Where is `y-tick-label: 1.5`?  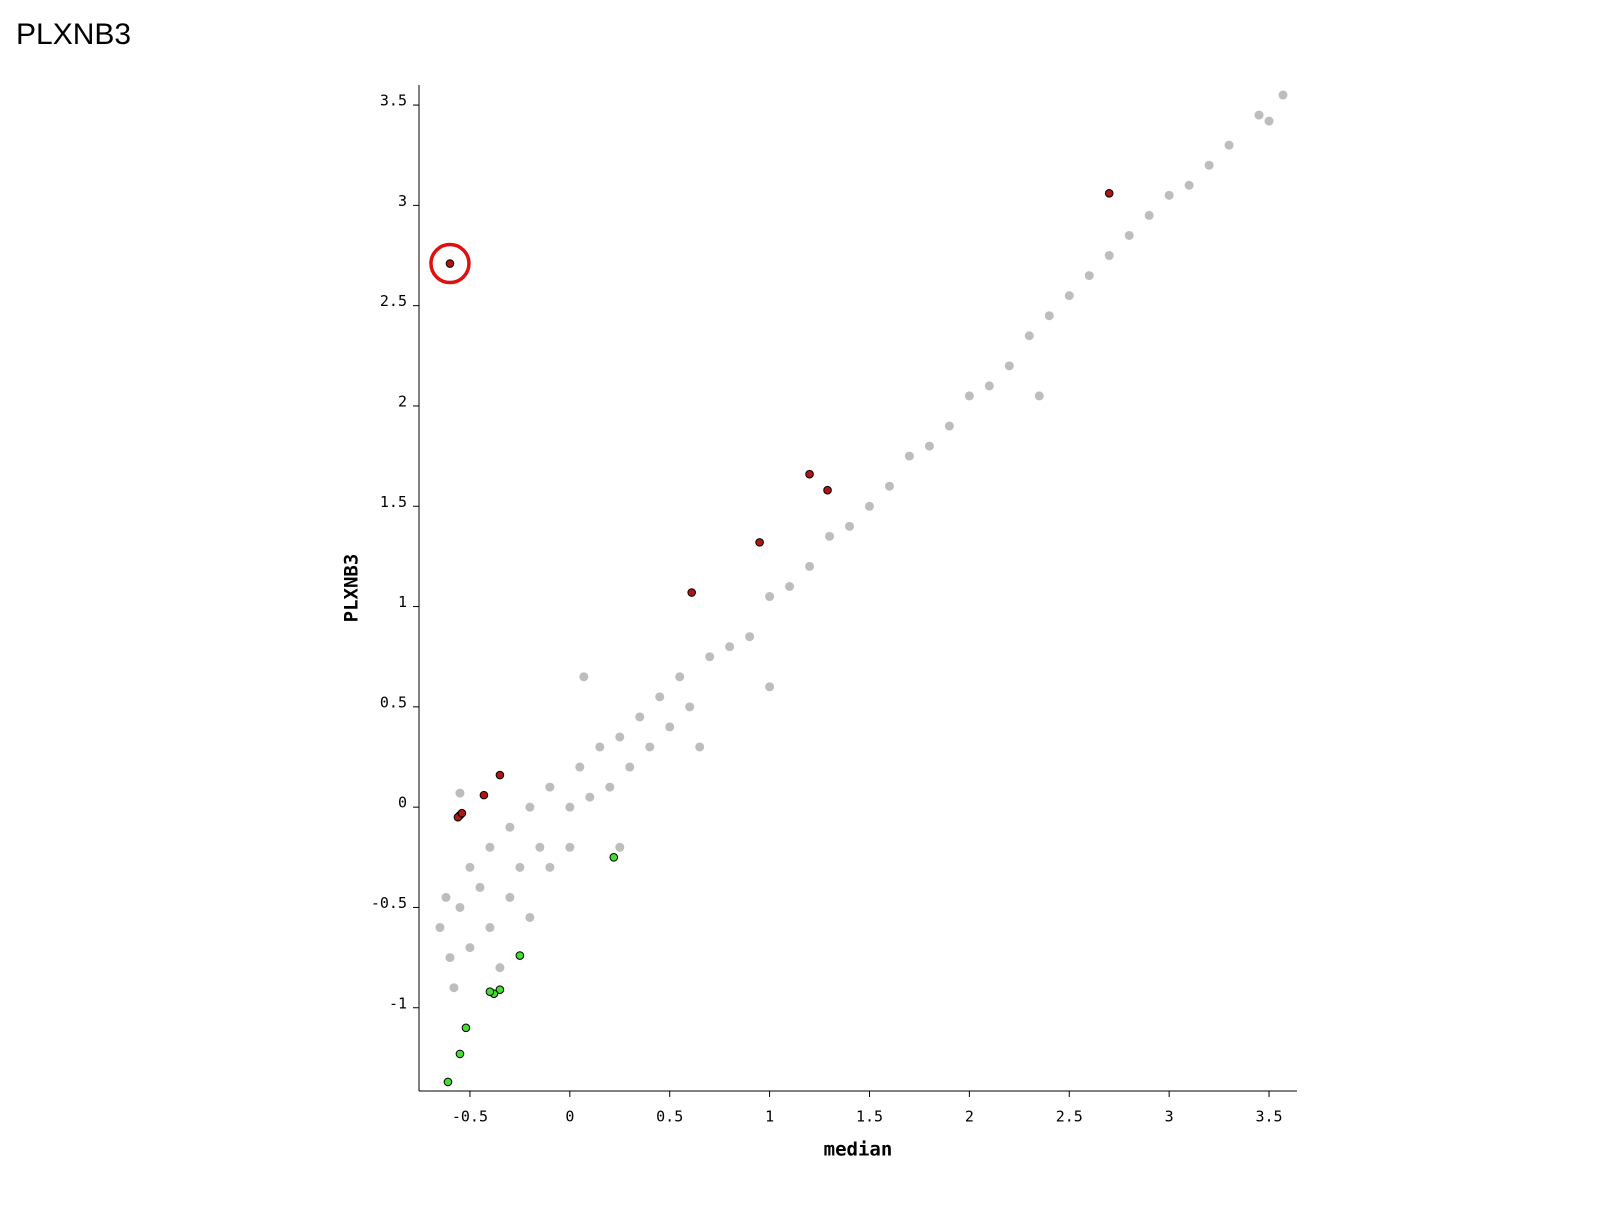
y-tick-label: 1.5 is located at coordinates (393, 502).